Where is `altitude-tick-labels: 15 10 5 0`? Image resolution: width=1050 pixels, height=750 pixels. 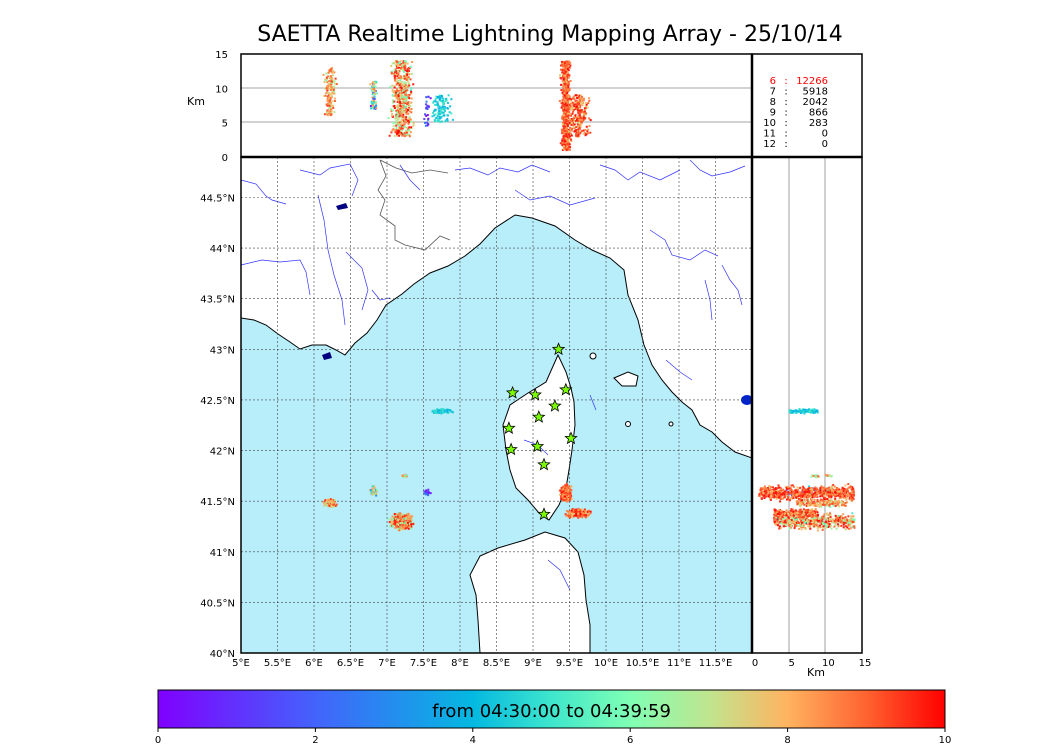 altitude-tick-labels: 15 10 5 0 is located at coordinates (221, 107).